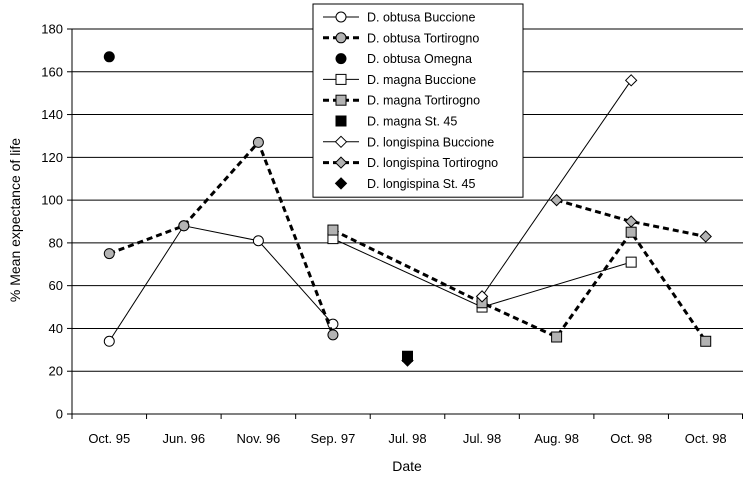 The width and height of the screenshot is (743, 479). I want to click on x-tick-label: Nov. 96, so click(258, 438).